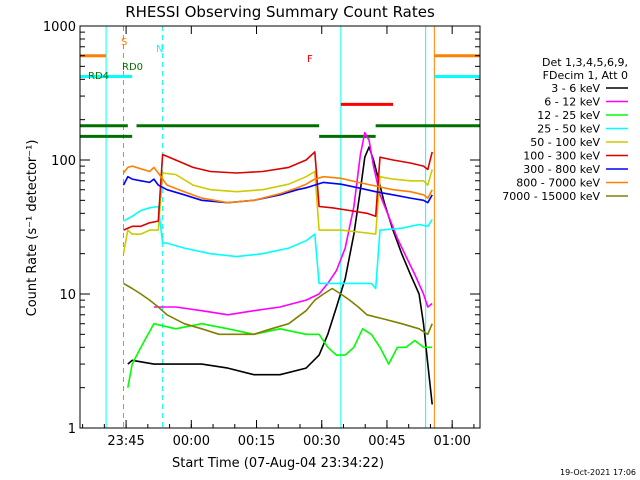  Describe the element at coordinates (280, 87) in the screenshot. I see `flag-bars: S N F RD0 RD4` at that location.